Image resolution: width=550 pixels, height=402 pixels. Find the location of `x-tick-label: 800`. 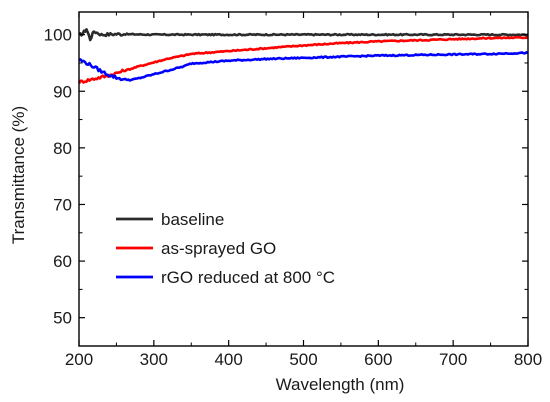

x-tick-label: 800 is located at coordinates (528, 359).